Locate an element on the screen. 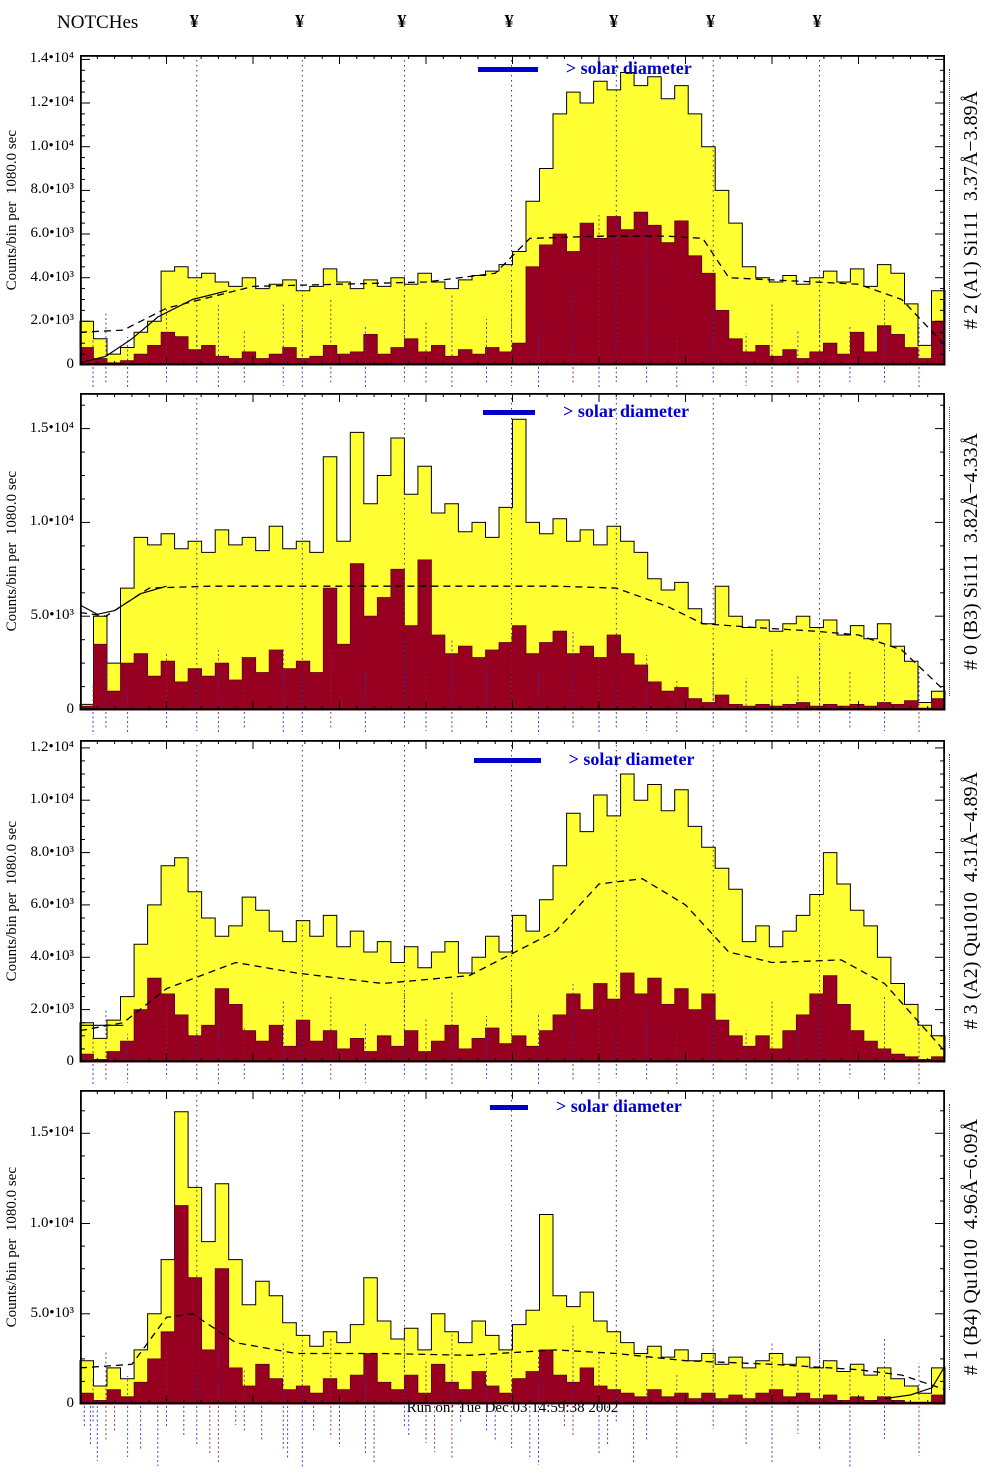 The image size is (1004, 1476). run-timestamp: Run on: Tue Dec 03 14:59:38 2002 is located at coordinates (512, 1408).